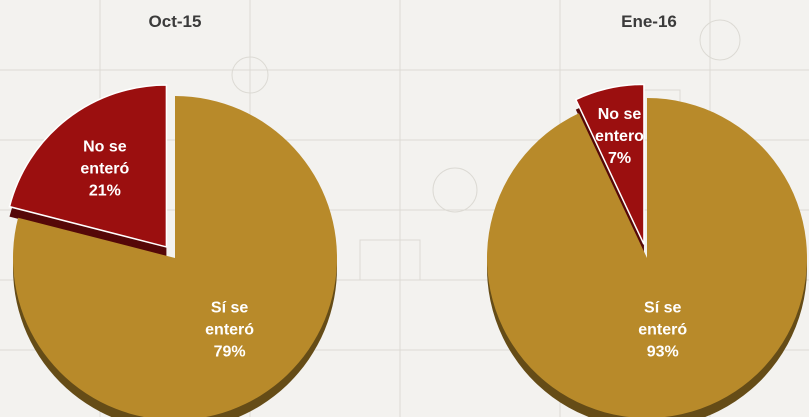 This screenshot has width=809, height=417. I want to click on slice-label: No se entero 7%, so click(619, 136).